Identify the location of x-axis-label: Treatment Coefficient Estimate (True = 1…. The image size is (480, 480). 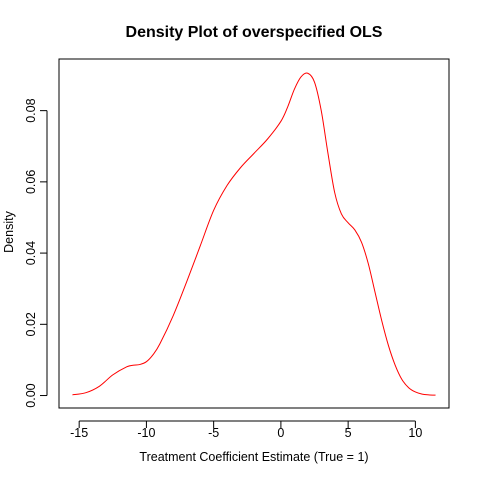
(253, 457).